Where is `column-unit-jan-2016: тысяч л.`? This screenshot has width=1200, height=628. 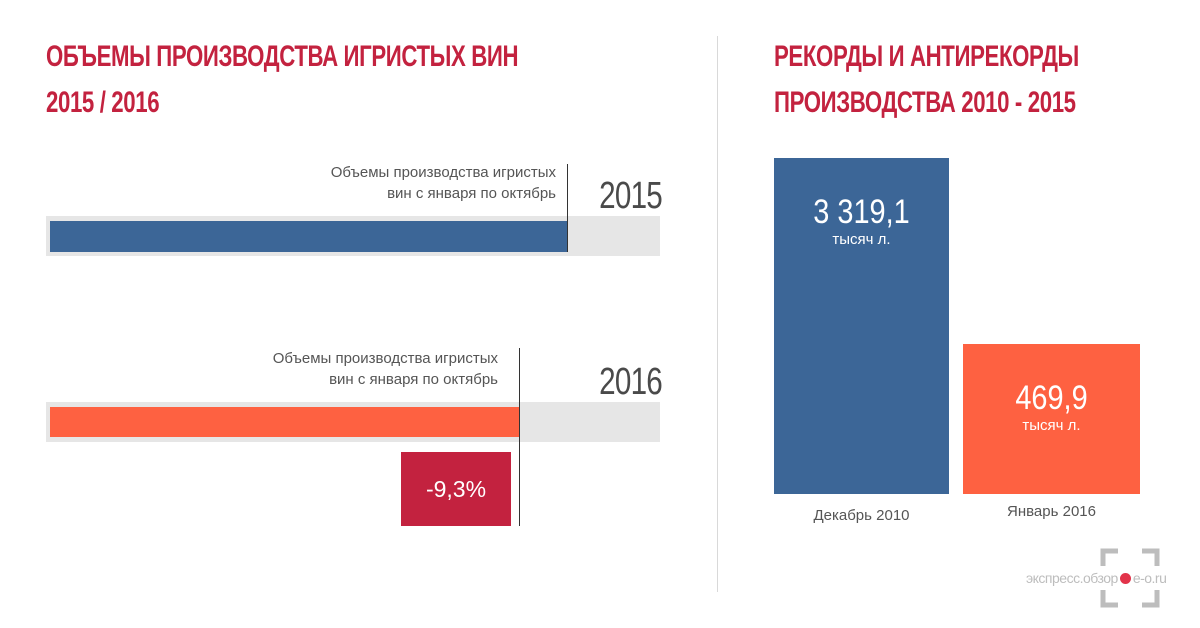 column-unit-jan-2016: тысяч л. is located at coordinates (1051, 425).